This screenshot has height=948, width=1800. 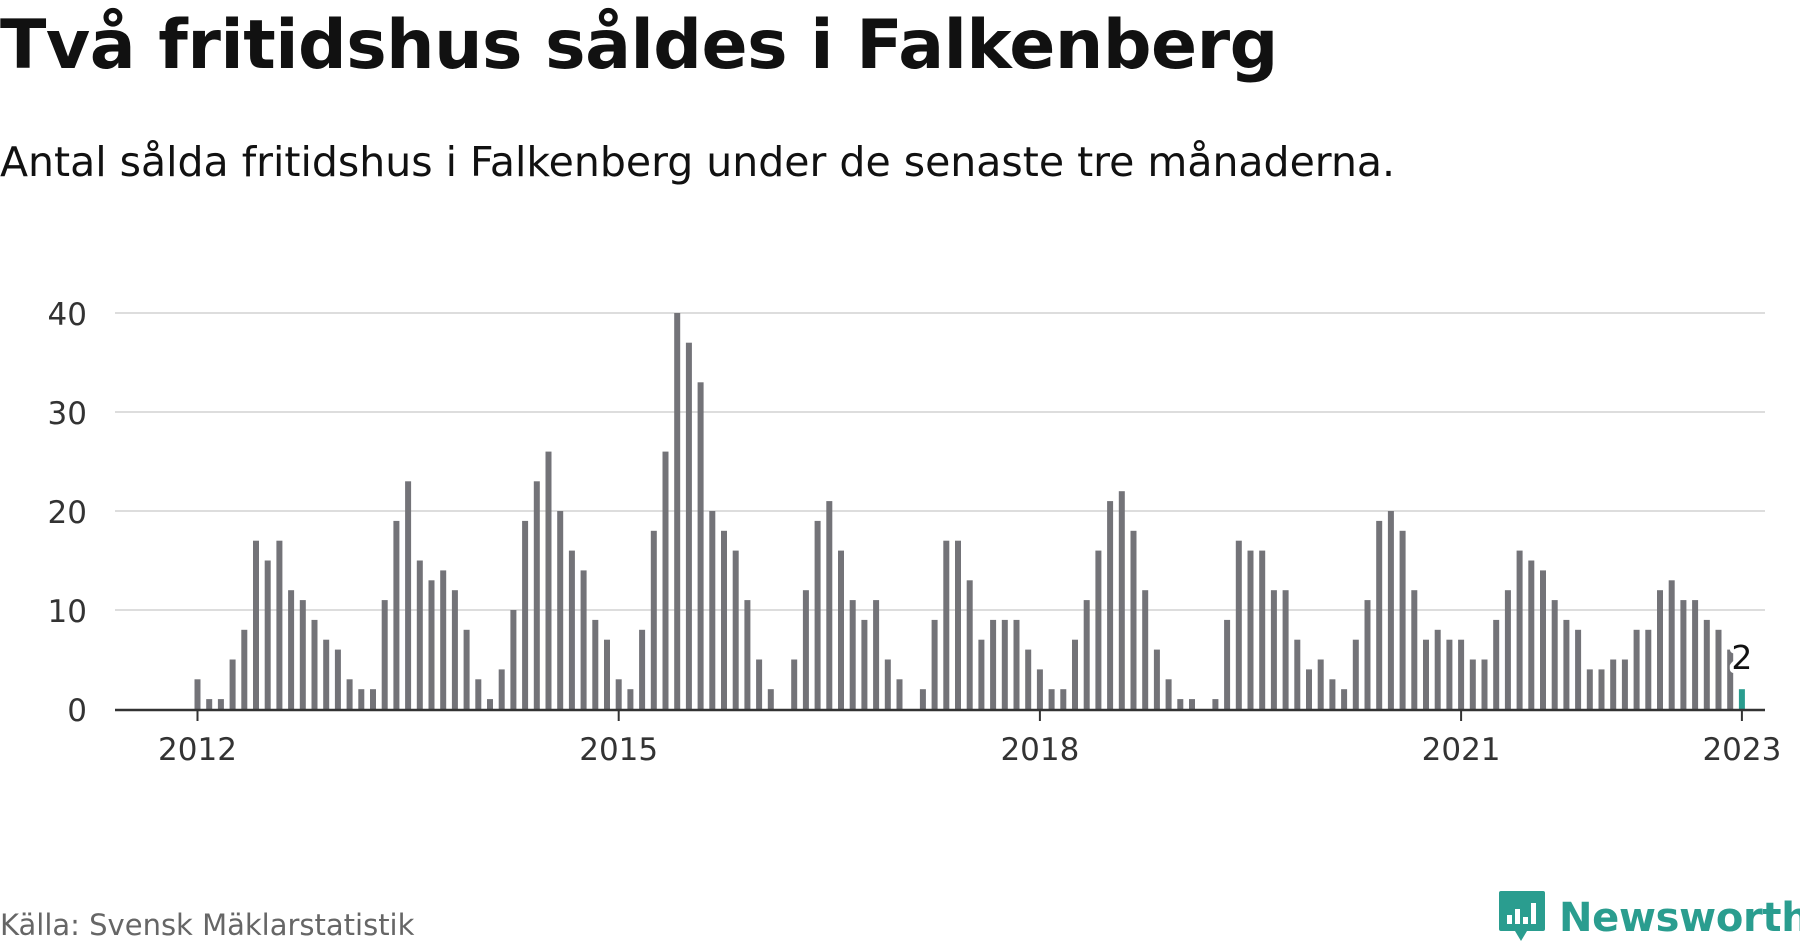 What do you see at coordinates (1522, 916) in the screenshot?
I see `newsworthy-logo-icon` at bounding box center [1522, 916].